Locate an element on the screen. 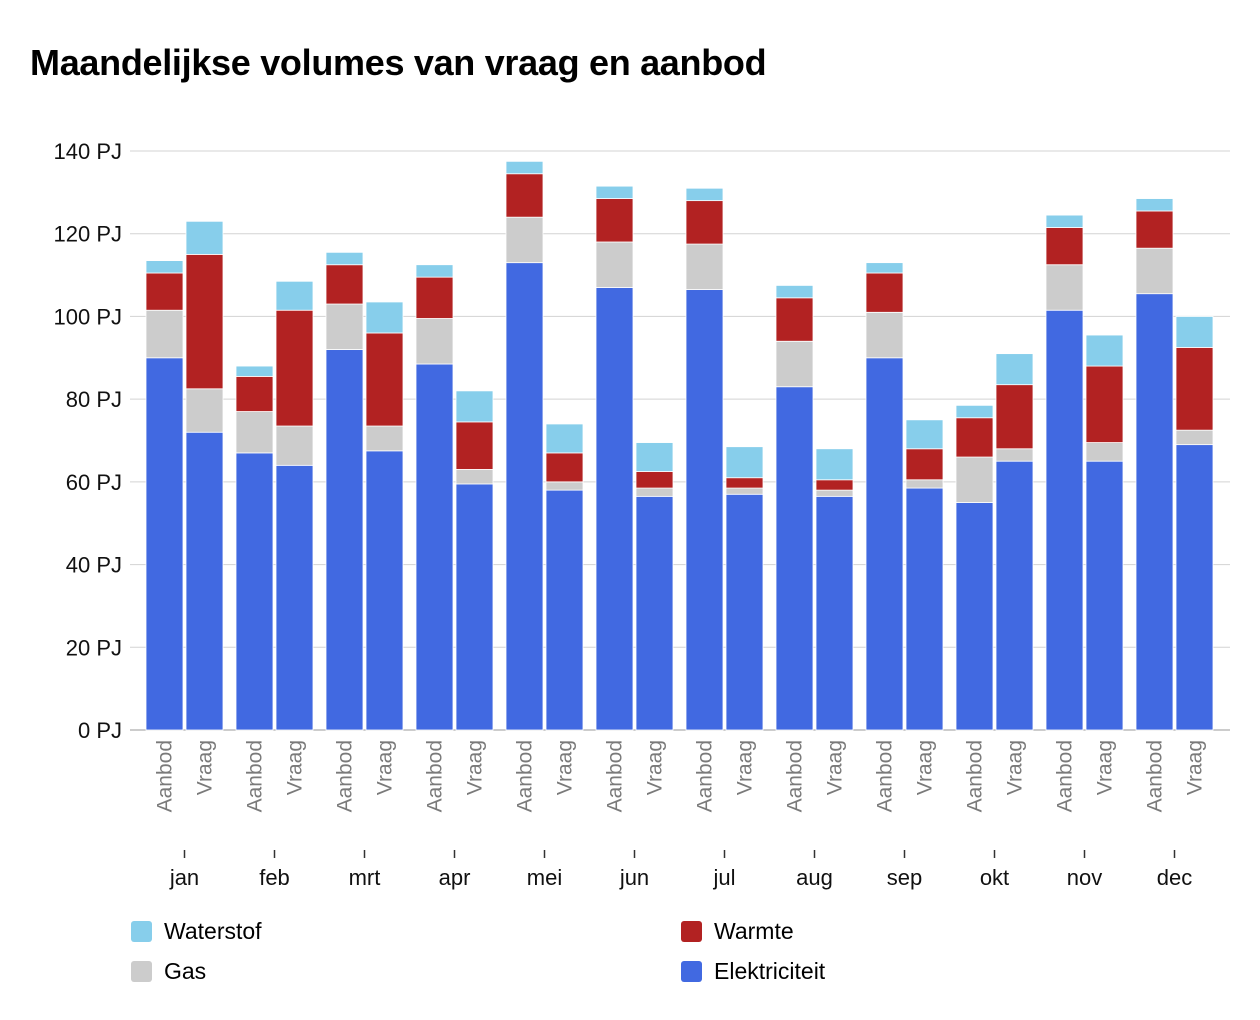 The image size is (1260, 1020). legend-item-warmte: Warmte is located at coordinates (737, 931).